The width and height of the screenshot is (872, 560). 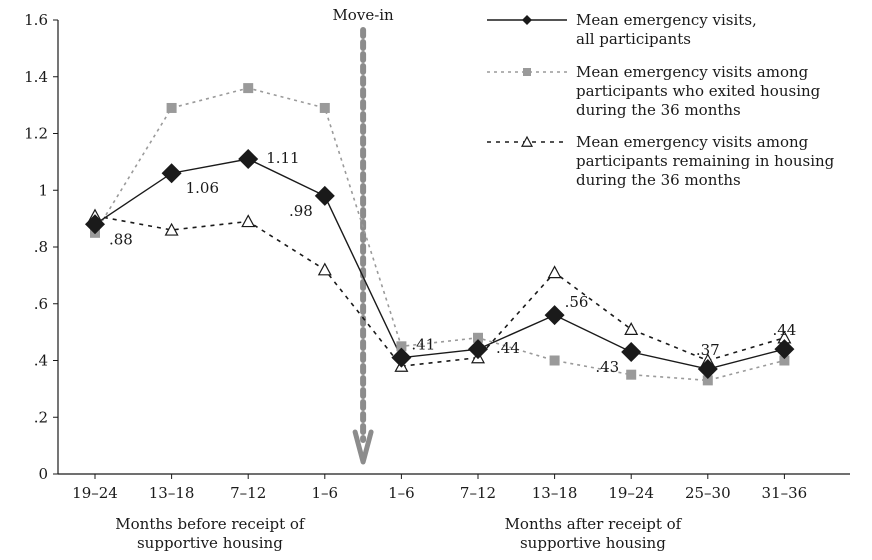 I want to click on y-axis: 0 .2 .4 .6 .8 1 1.2 1.4 1.6, so click(x=41, y=247).